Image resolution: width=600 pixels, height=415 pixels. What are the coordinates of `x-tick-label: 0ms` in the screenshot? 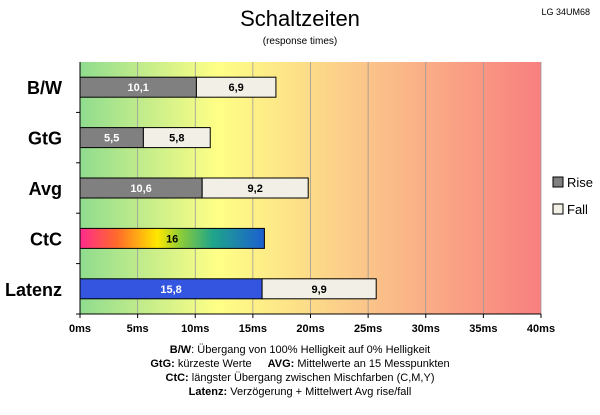 It's located at (80, 329).